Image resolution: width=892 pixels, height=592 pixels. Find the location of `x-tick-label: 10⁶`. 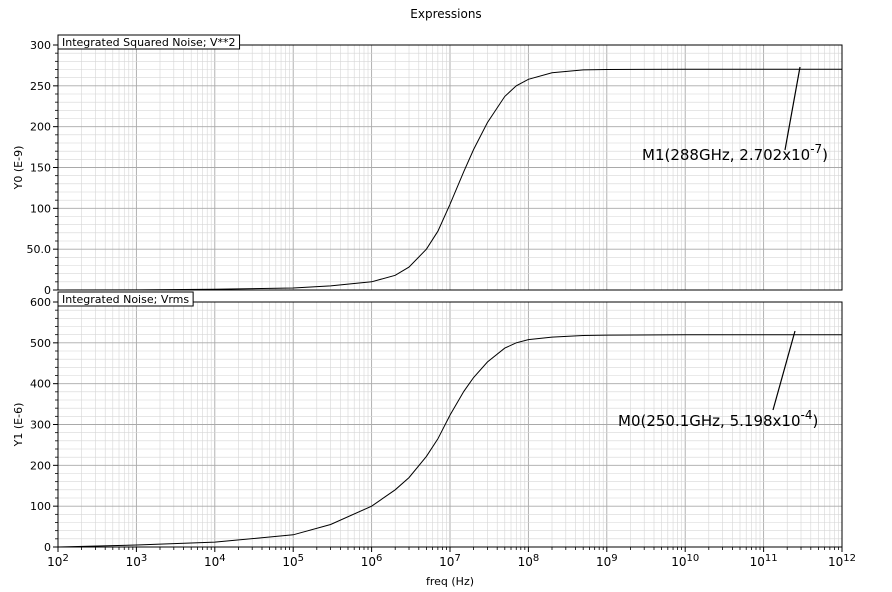

x-tick-label: 10⁶ is located at coordinates (372, 561).